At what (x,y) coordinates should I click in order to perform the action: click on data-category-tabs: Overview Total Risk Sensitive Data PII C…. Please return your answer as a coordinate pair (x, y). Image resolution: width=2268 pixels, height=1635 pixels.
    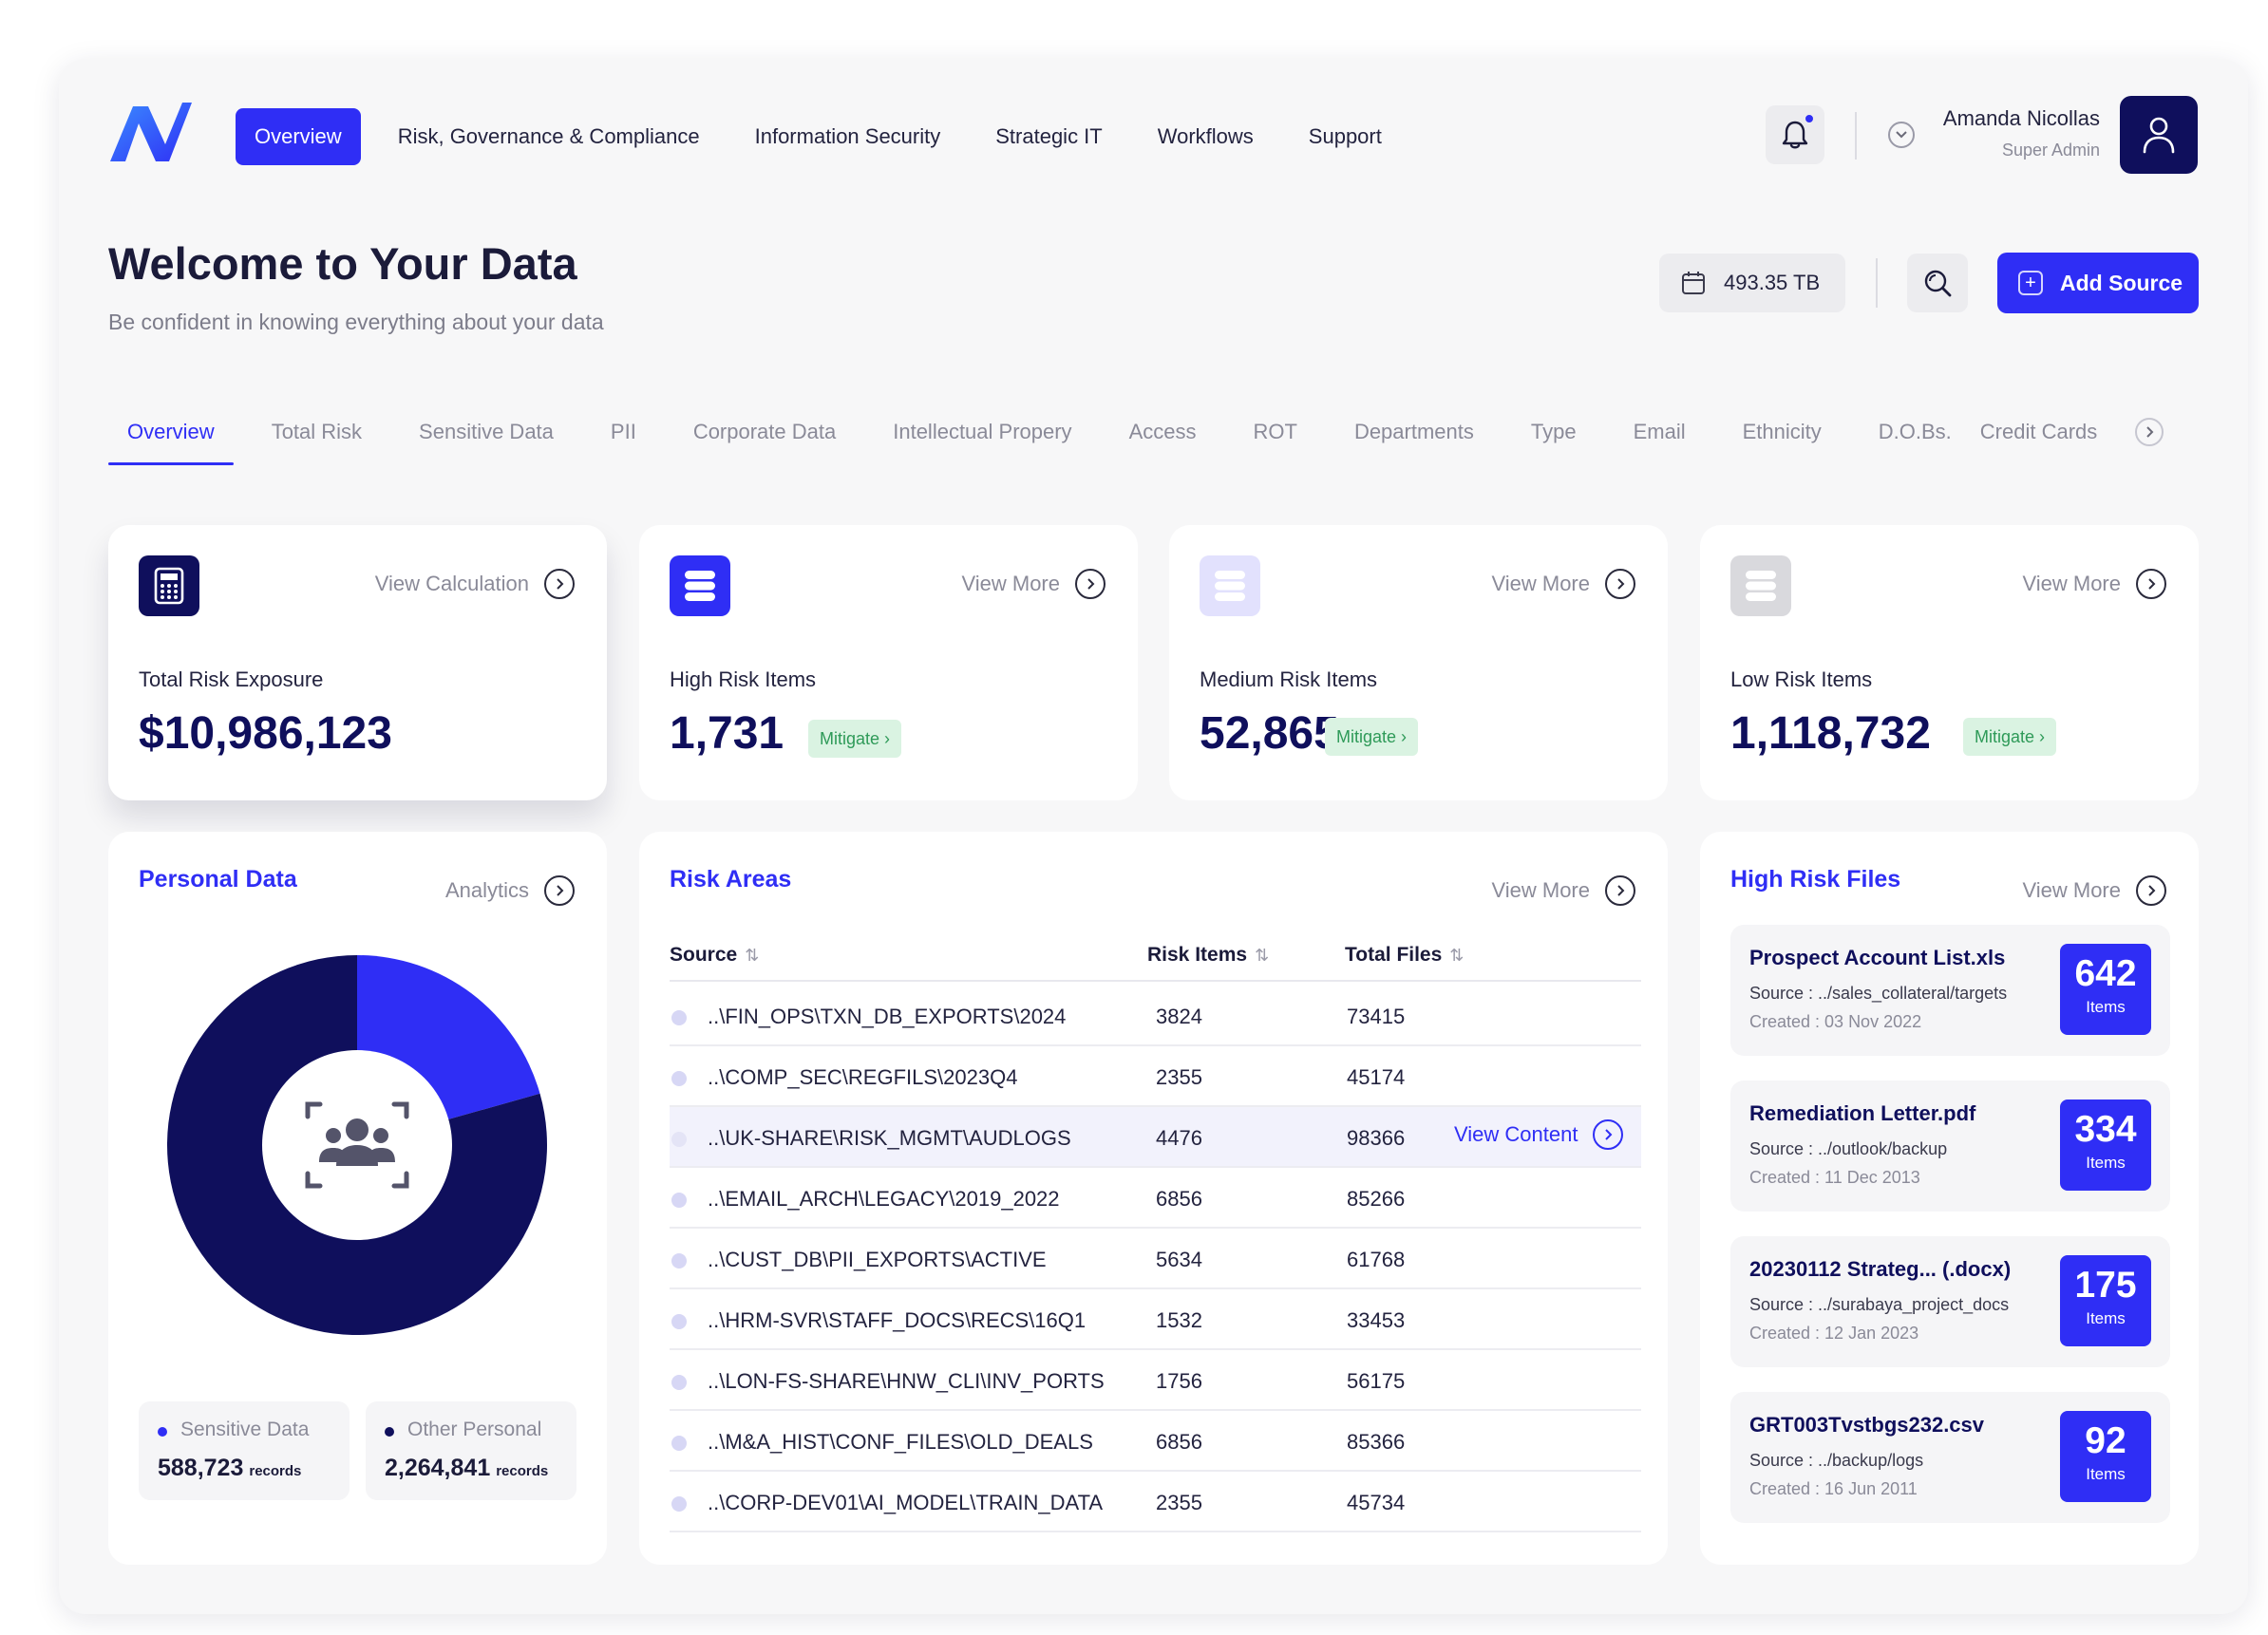
    Looking at the image, I should click on (1103, 436).